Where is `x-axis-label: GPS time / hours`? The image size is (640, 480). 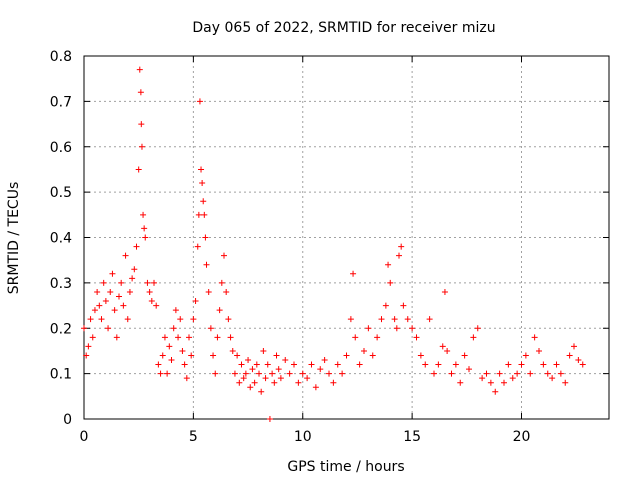
x-axis-label: GPS time / hours is located at coordinates (345, 467).